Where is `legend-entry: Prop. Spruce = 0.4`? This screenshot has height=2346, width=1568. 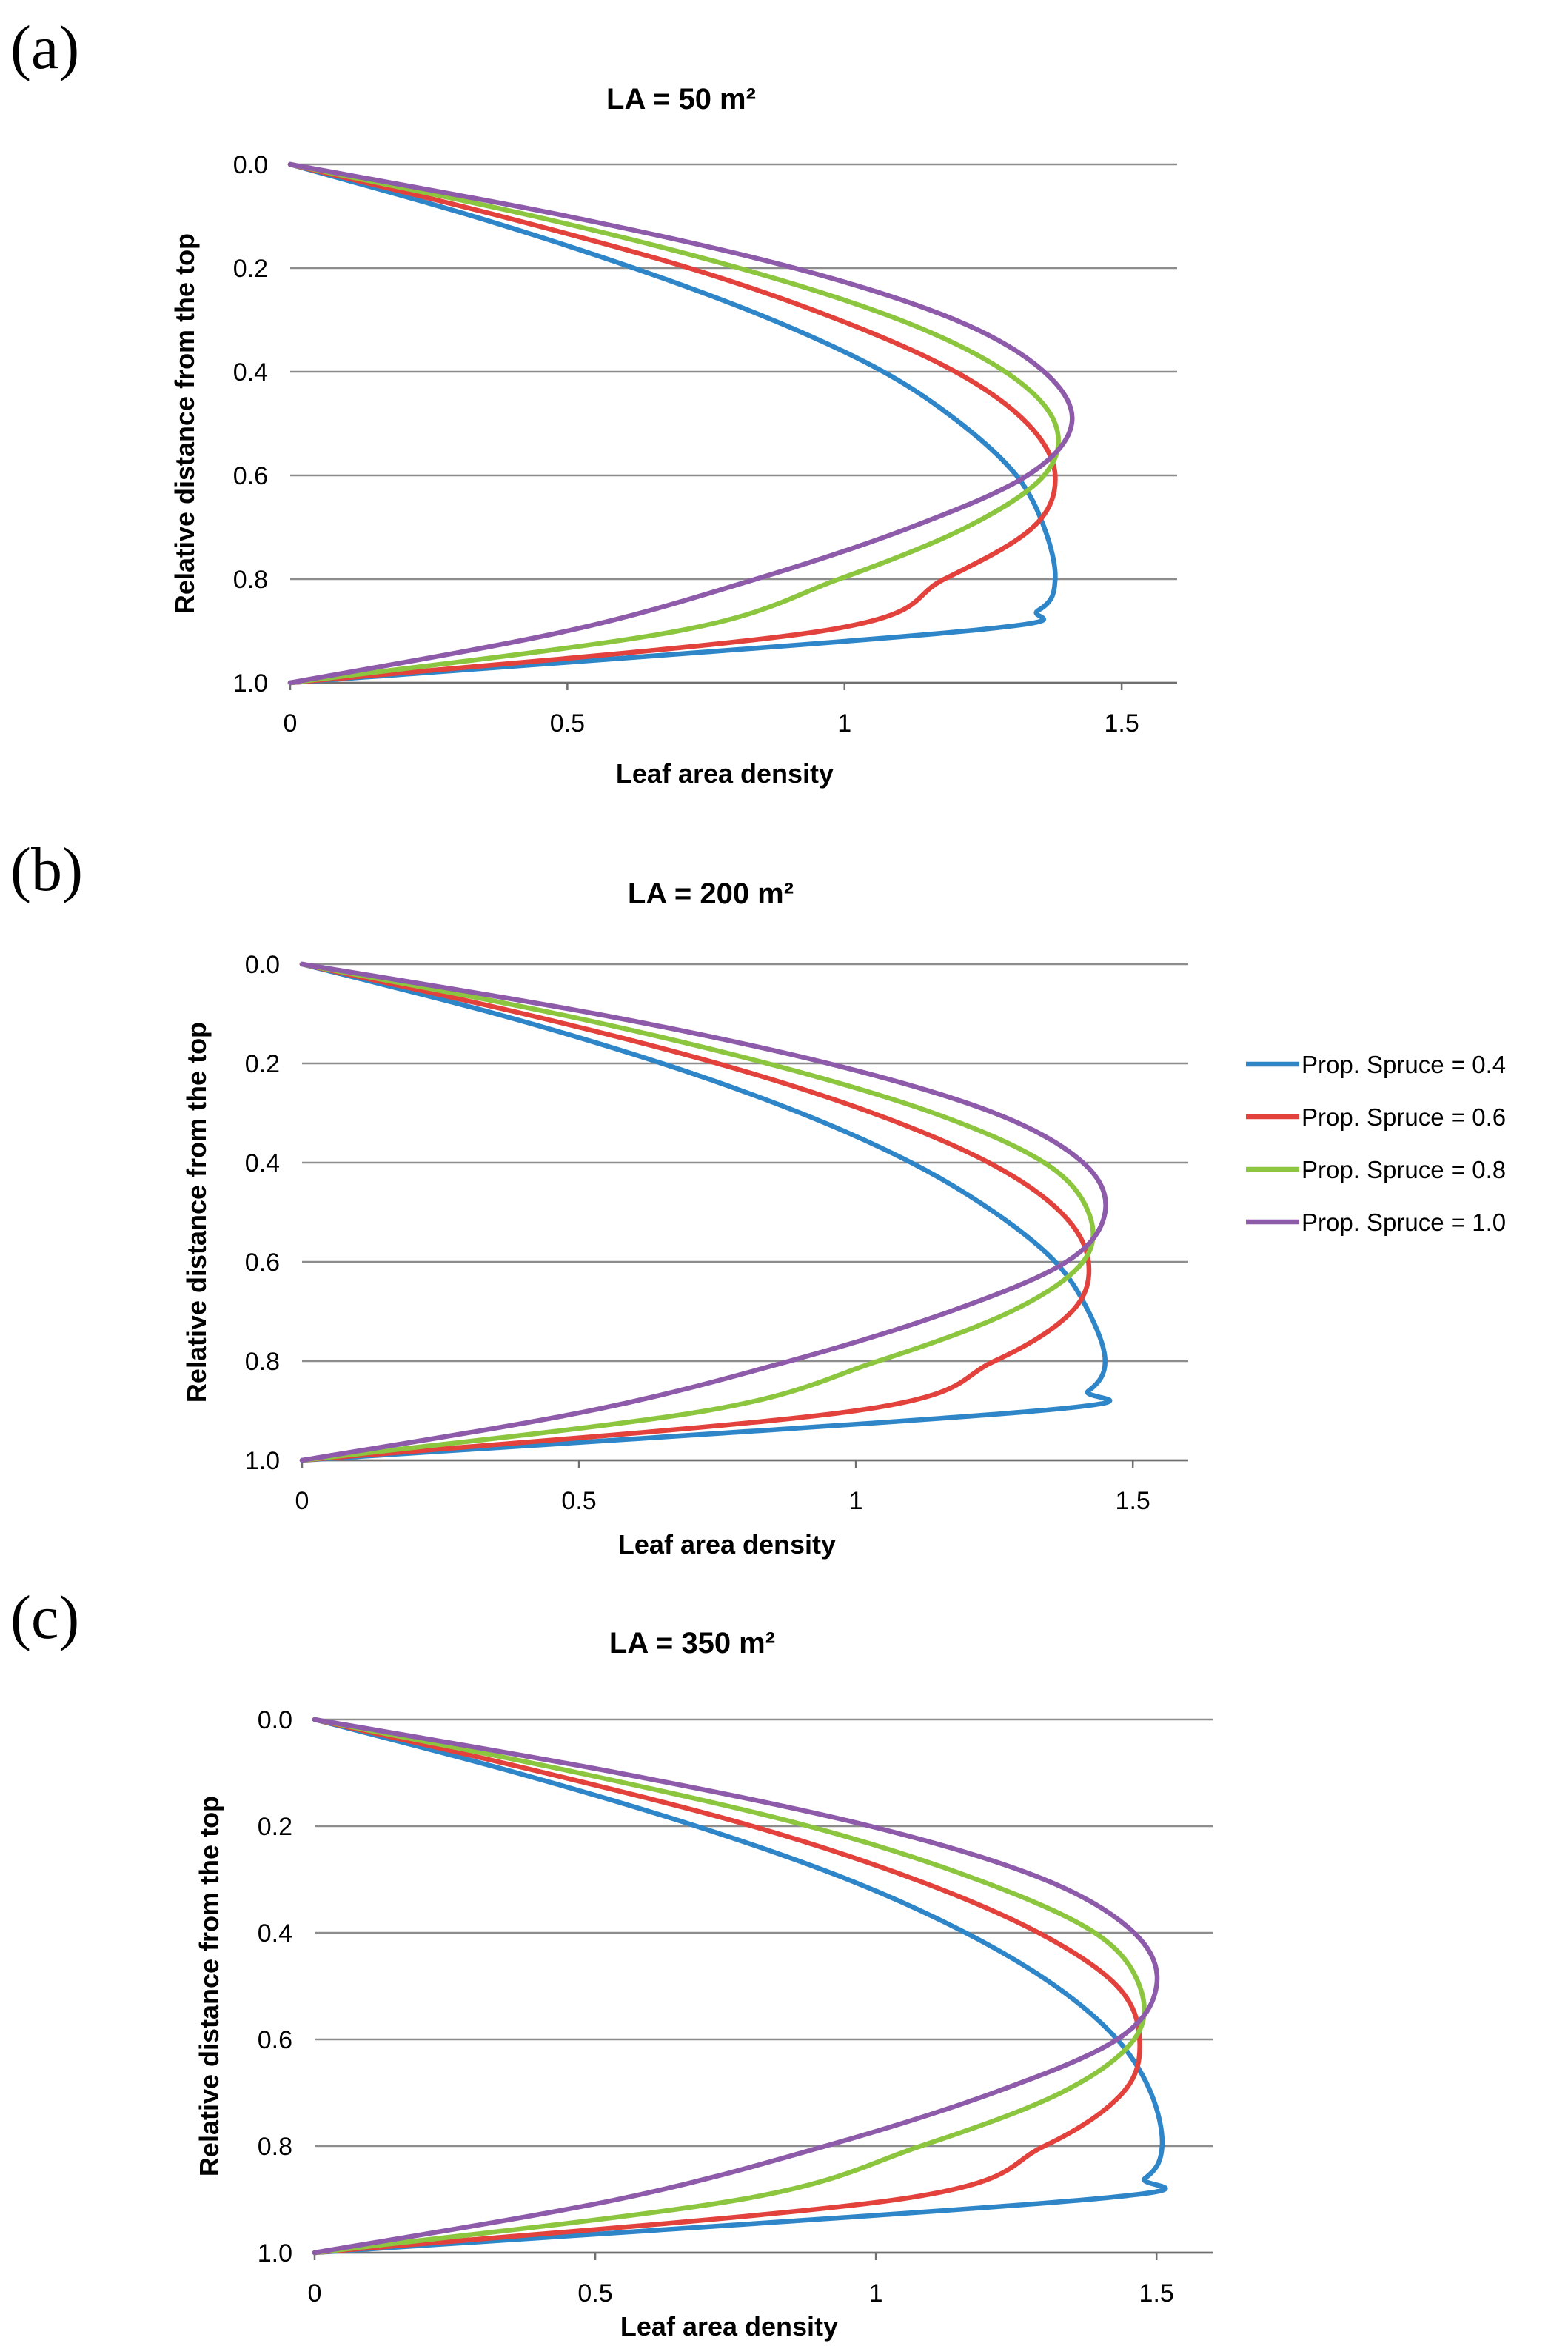 legend-entry: Prop. Spruce = 0.4 is located at coordinates (1403, 1064).